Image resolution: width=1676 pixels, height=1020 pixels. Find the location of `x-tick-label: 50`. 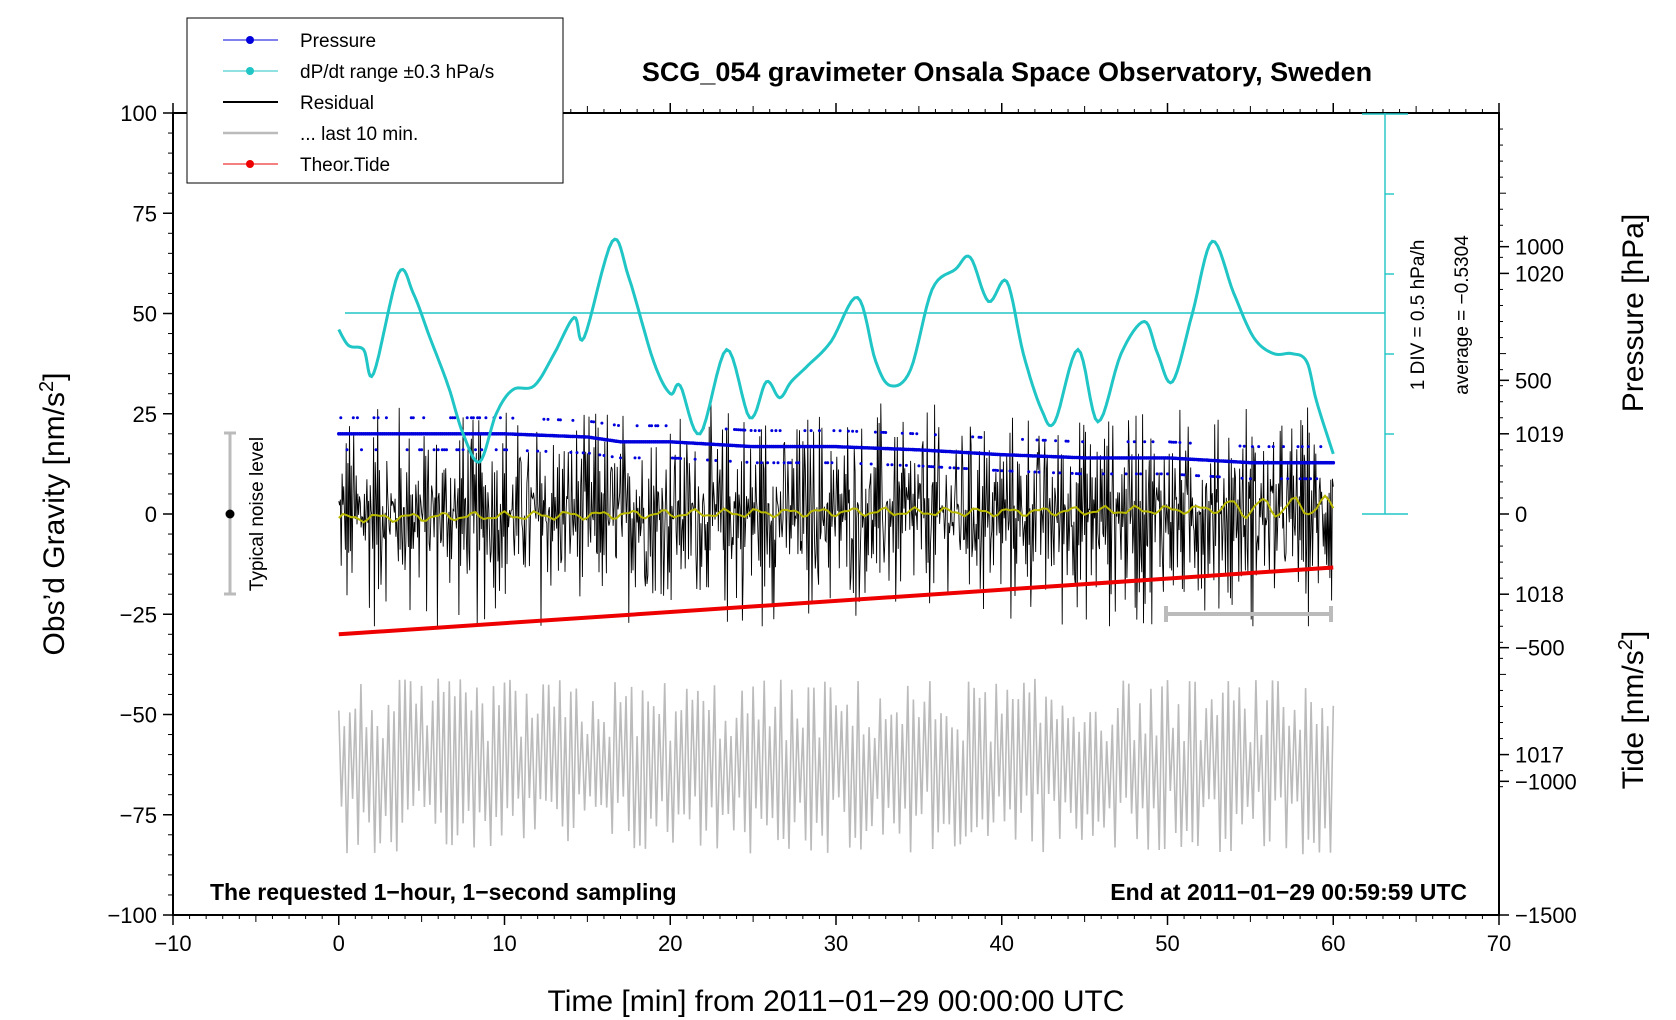

x-tick-label: 50 is located at coordinates (1167, 943).